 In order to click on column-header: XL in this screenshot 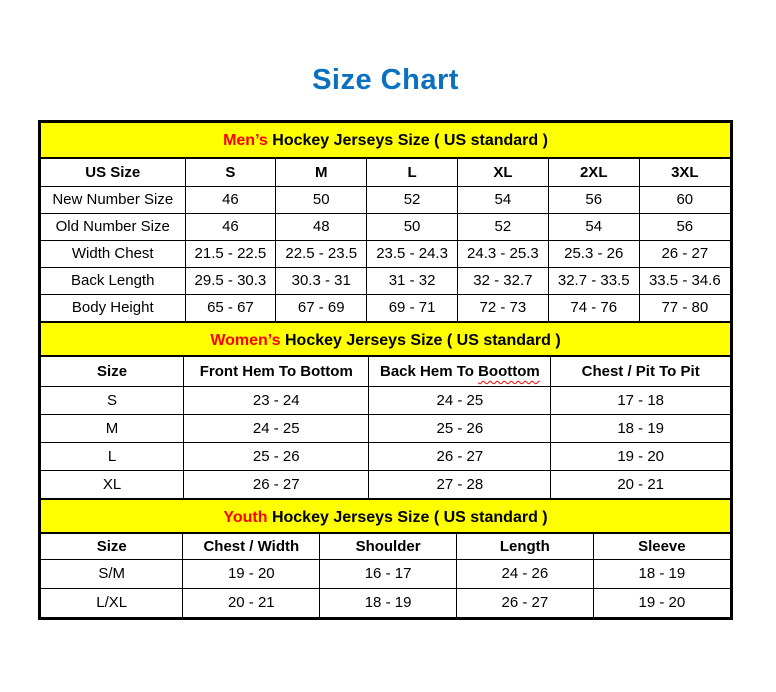, I will do `click(502, 173)`.